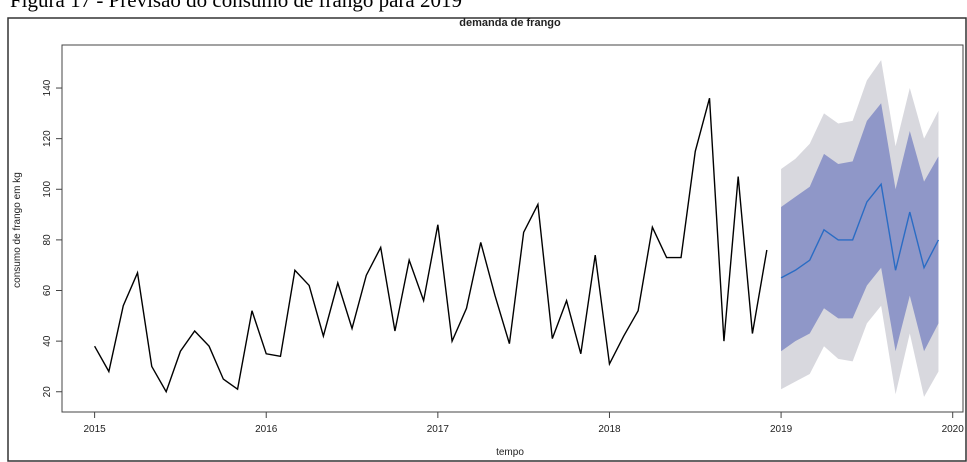  Describe the element at coordinates (47, 188) in the screenshot. I see `y-tick-label: 100` at that location.